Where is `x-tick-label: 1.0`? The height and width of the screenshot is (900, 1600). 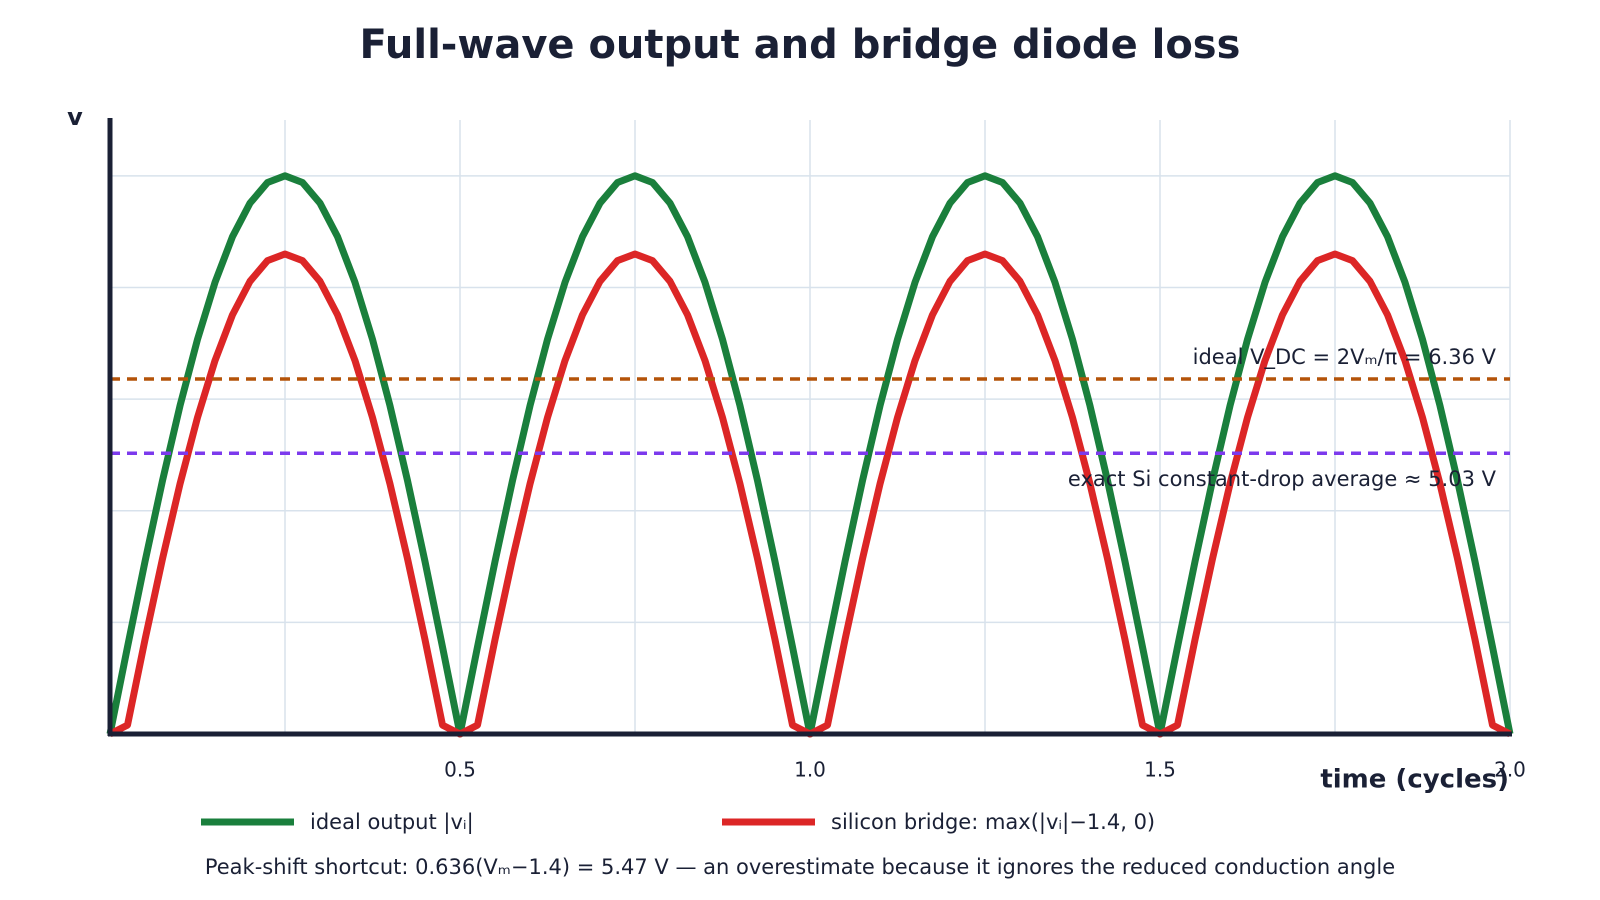 x-tick-label: 1.0 is located at coordinates (810, 770).